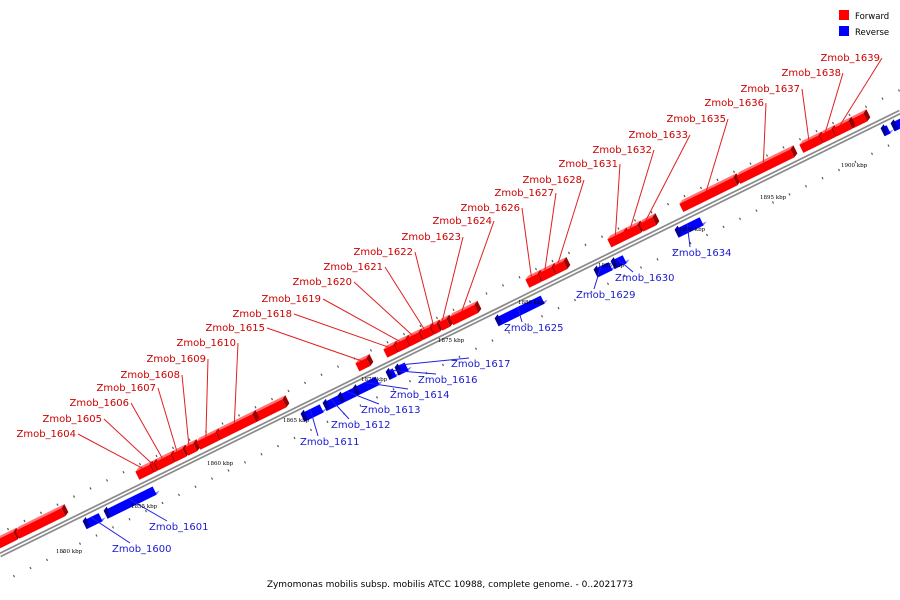 The height and width of the screenshot is (600, 900). What do you see at coordinates (524, 193) in the screenshot?
I see `gene-label: Zmob_1627` at bounding box center [524, 193].